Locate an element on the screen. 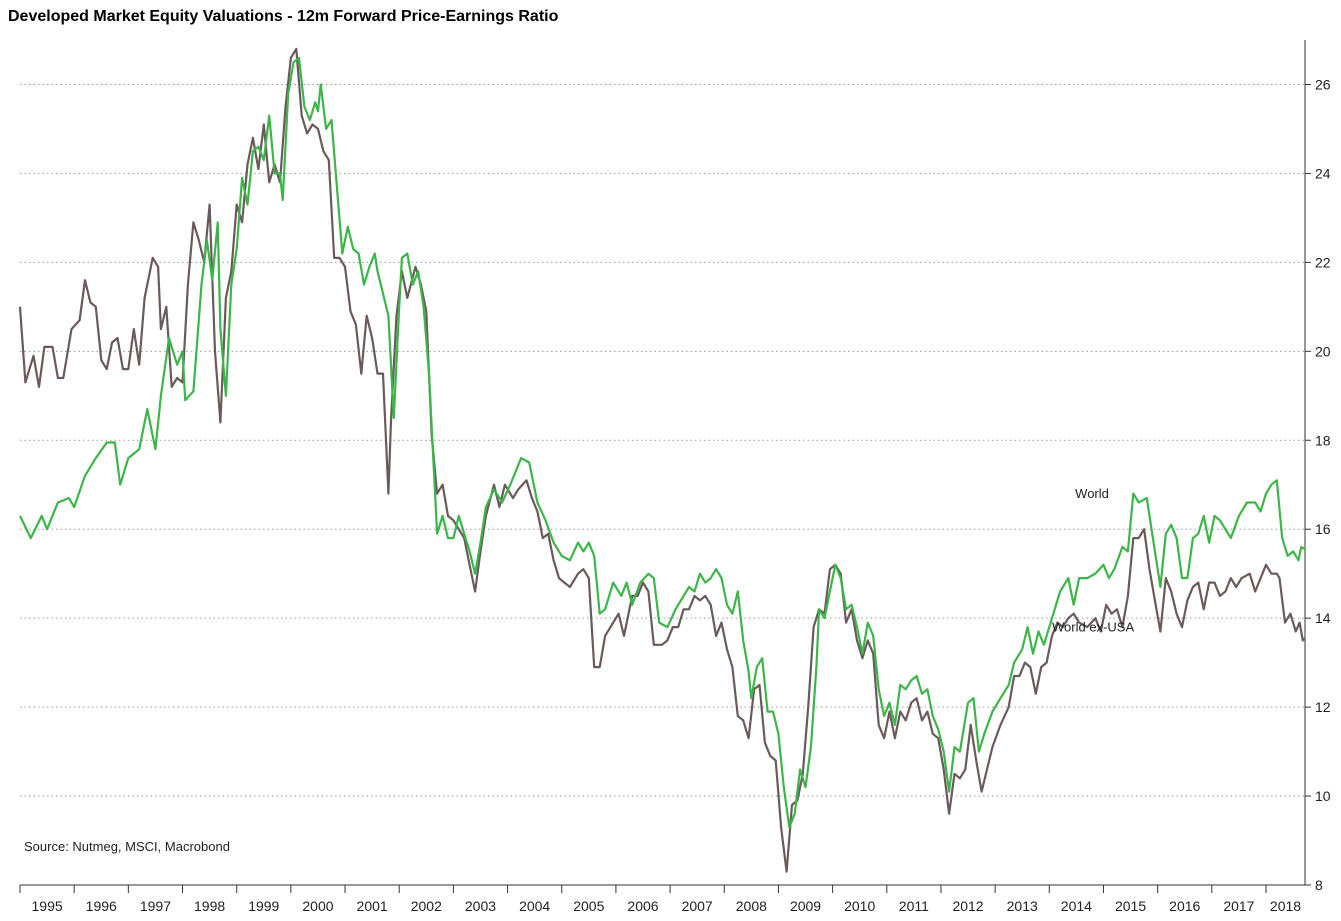  series-label-world-ex-usa: World ex-USA is located at coordinates (1093, 627).